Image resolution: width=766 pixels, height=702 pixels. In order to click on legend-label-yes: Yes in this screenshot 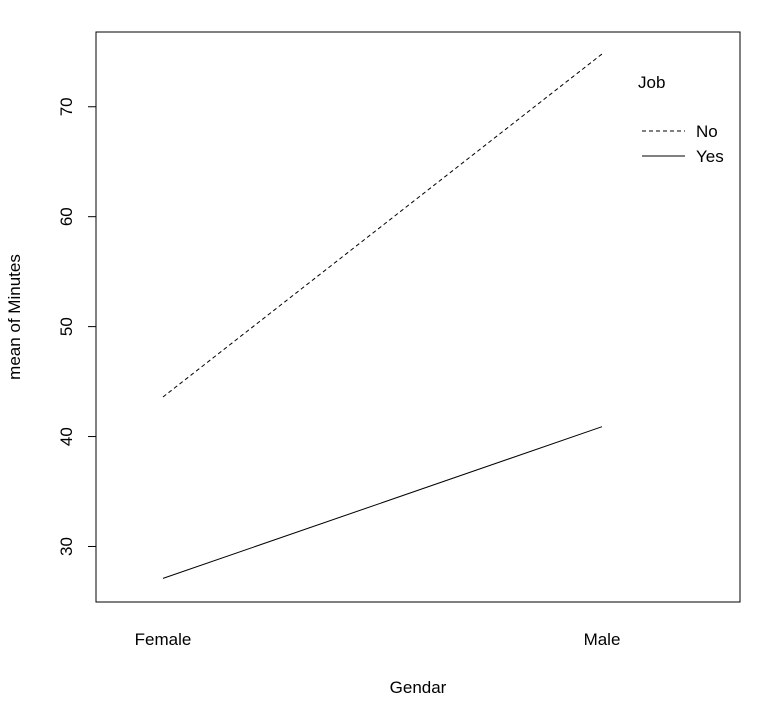, I will do `click(710, 156)`.